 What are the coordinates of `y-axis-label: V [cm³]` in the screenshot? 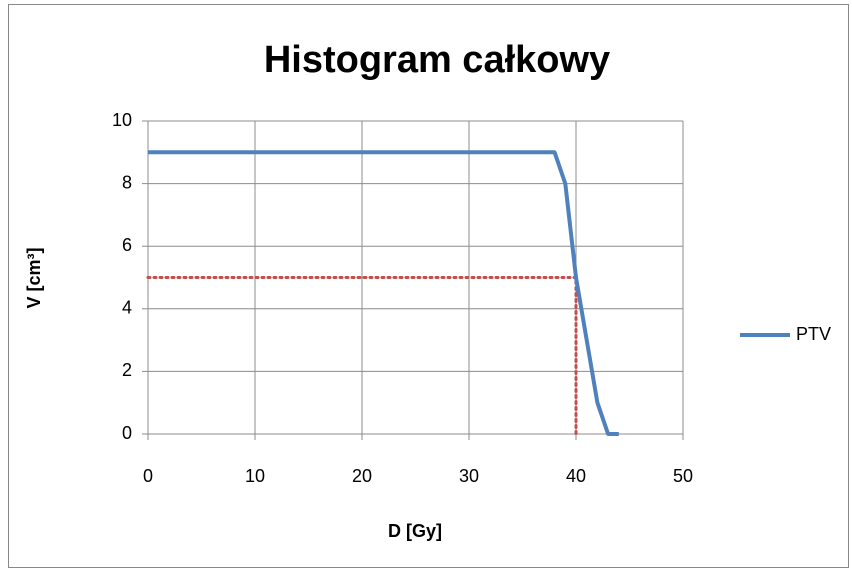 It's located at (34, 277).